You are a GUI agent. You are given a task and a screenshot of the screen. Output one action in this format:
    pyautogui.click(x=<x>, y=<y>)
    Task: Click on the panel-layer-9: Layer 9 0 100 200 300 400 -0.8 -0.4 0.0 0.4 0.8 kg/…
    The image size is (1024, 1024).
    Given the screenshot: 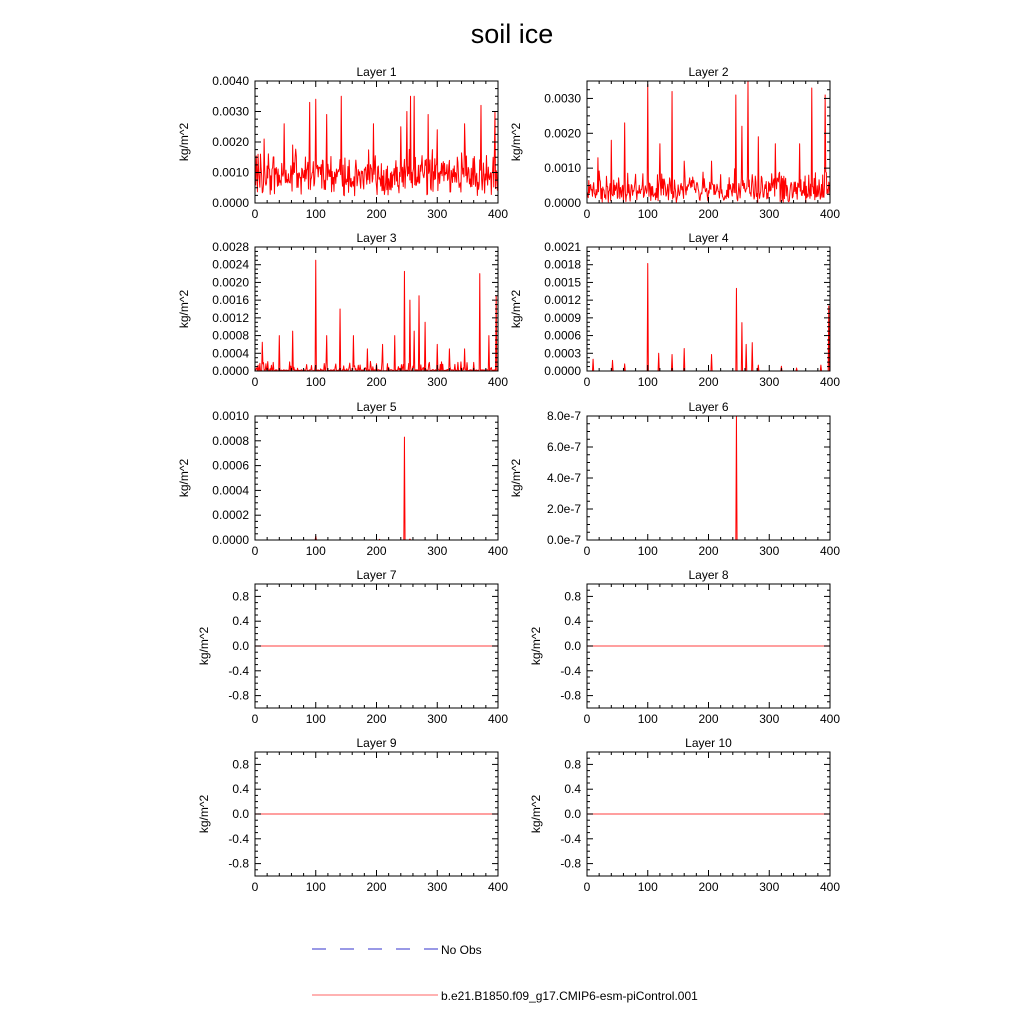 What is the action you would take?
    pyautogui.click(x=352, y=815)
    